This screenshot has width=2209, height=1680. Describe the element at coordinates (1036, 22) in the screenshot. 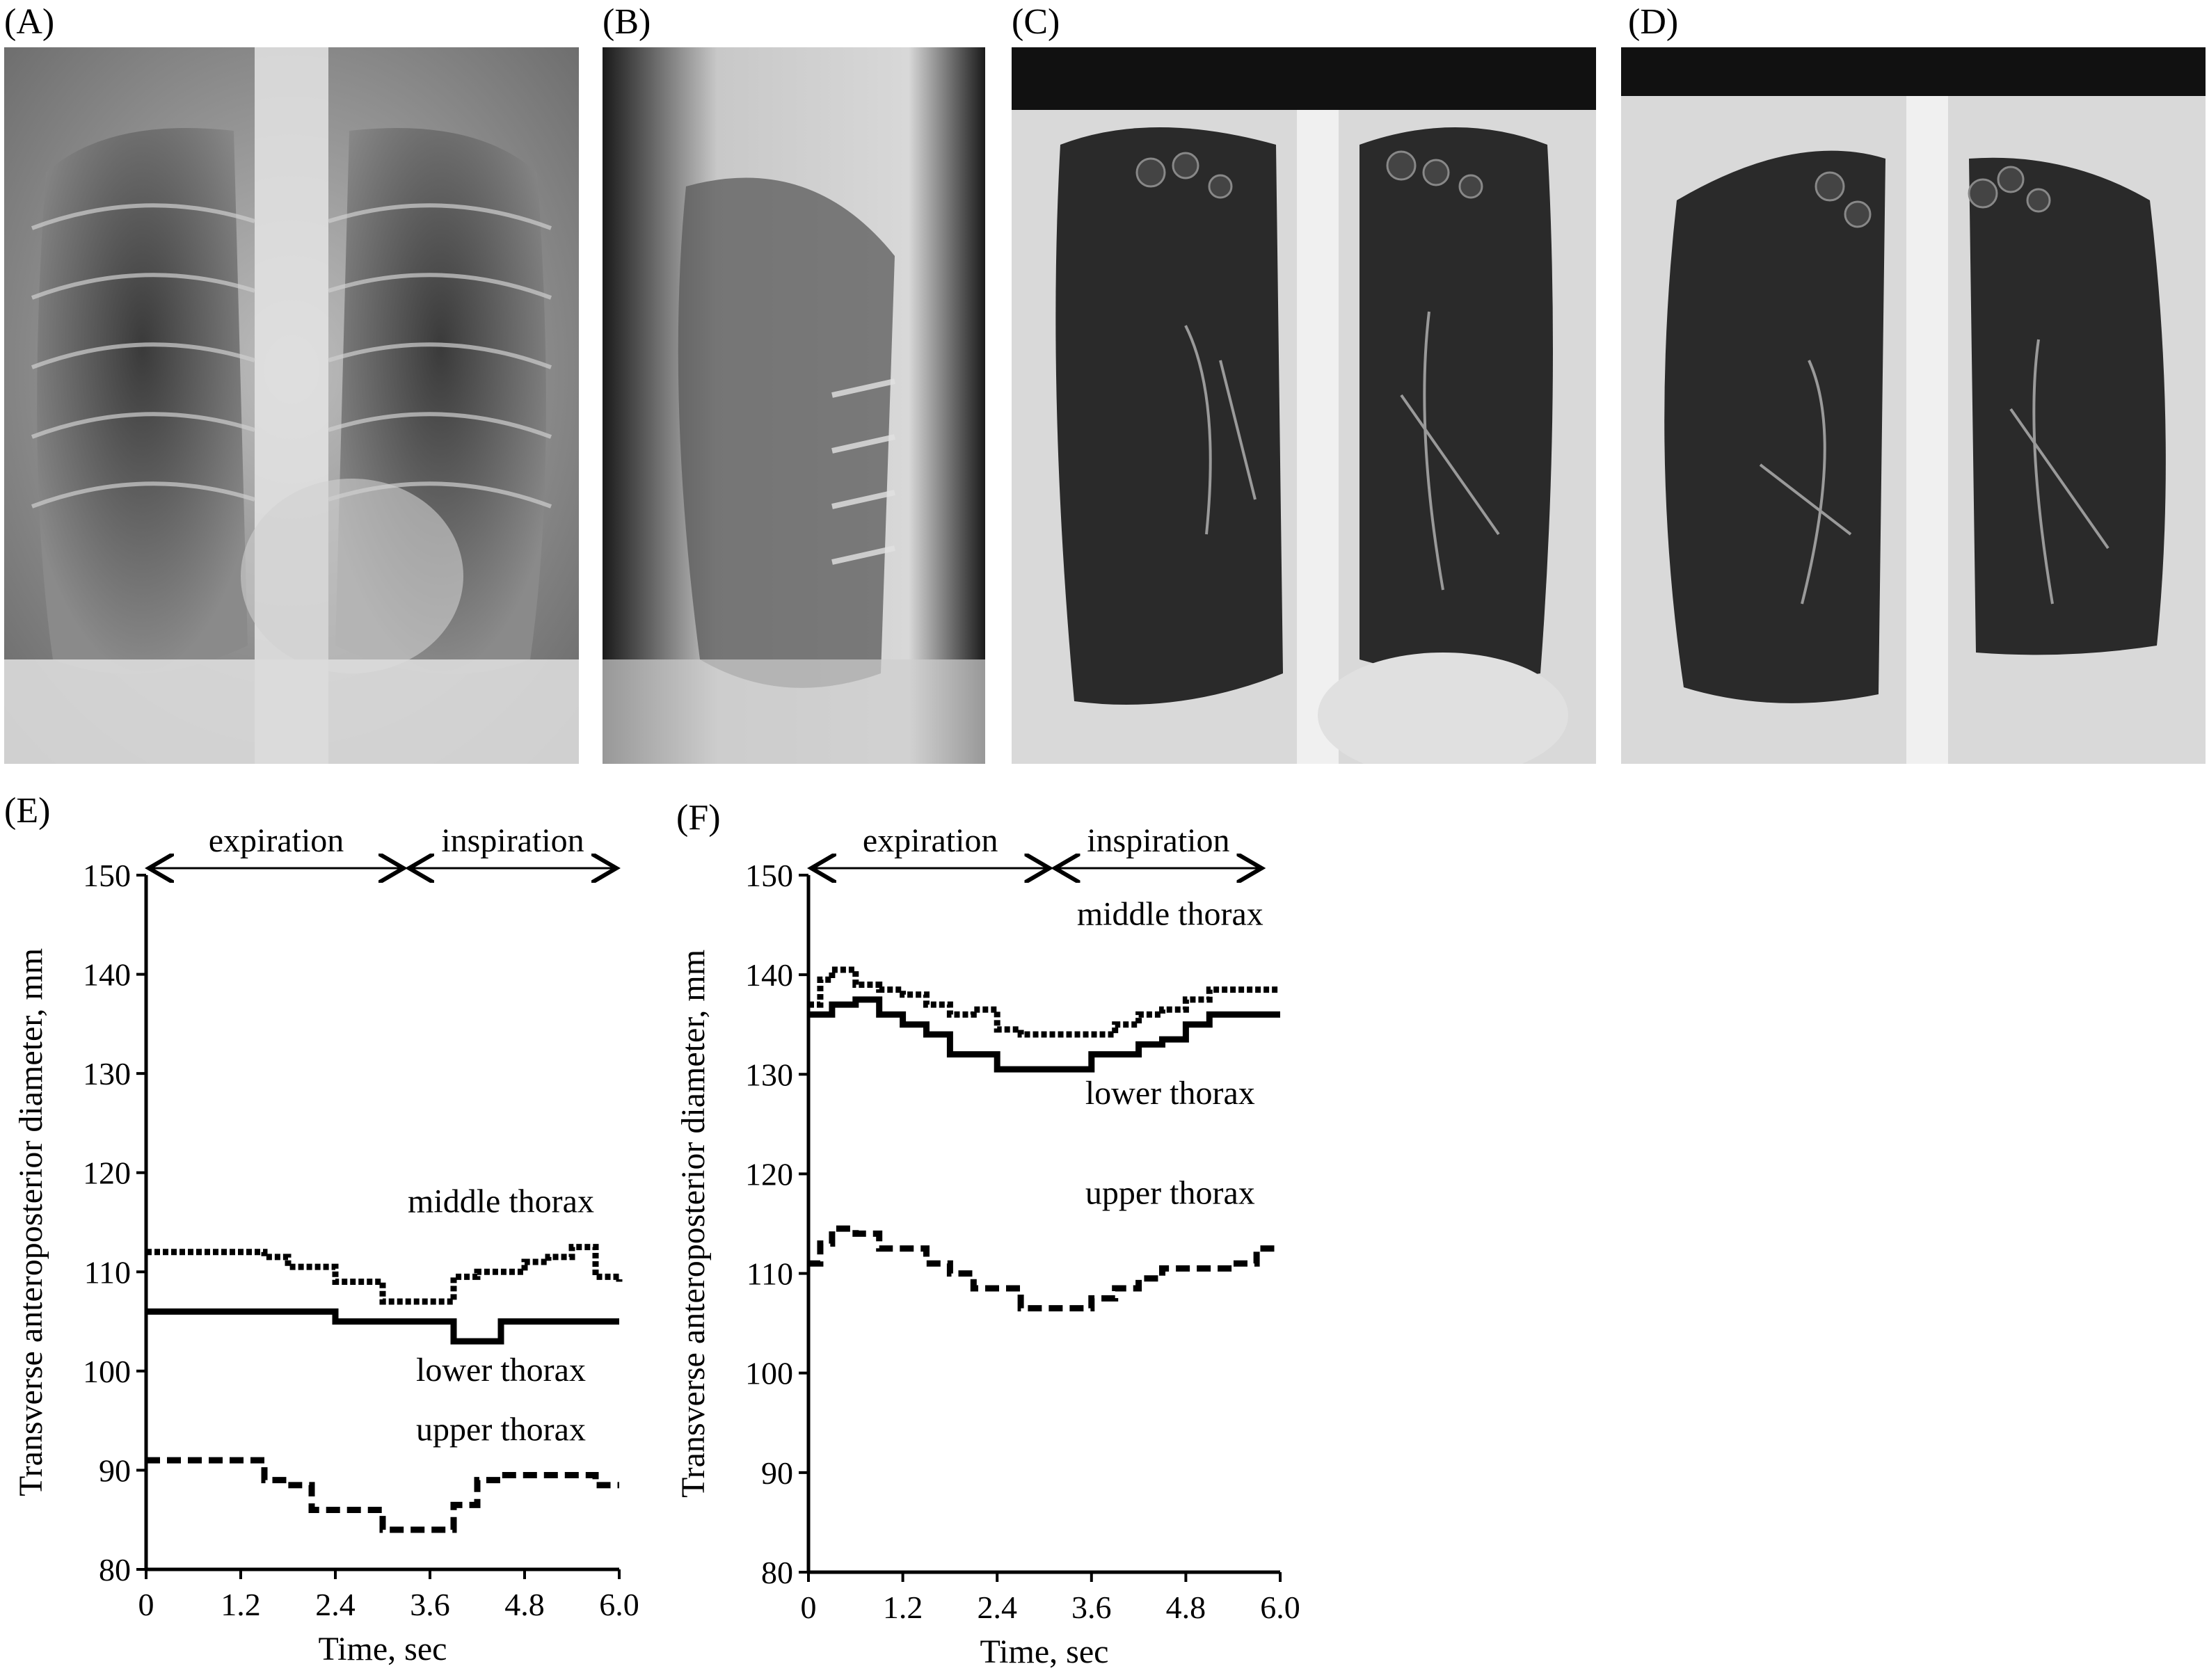

I see `panel-label-c: (C)` at that location.